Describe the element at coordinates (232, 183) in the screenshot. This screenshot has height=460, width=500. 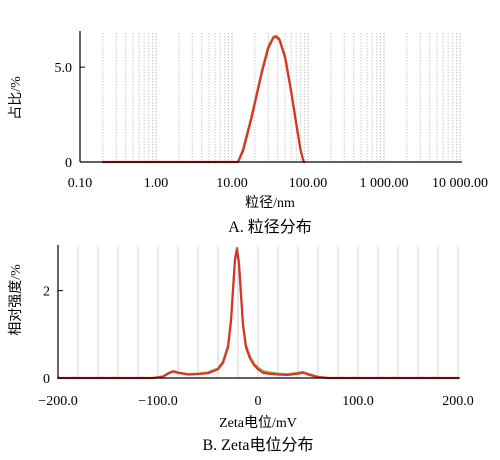
I see `x-tick-label-a: 10.00` at that location.